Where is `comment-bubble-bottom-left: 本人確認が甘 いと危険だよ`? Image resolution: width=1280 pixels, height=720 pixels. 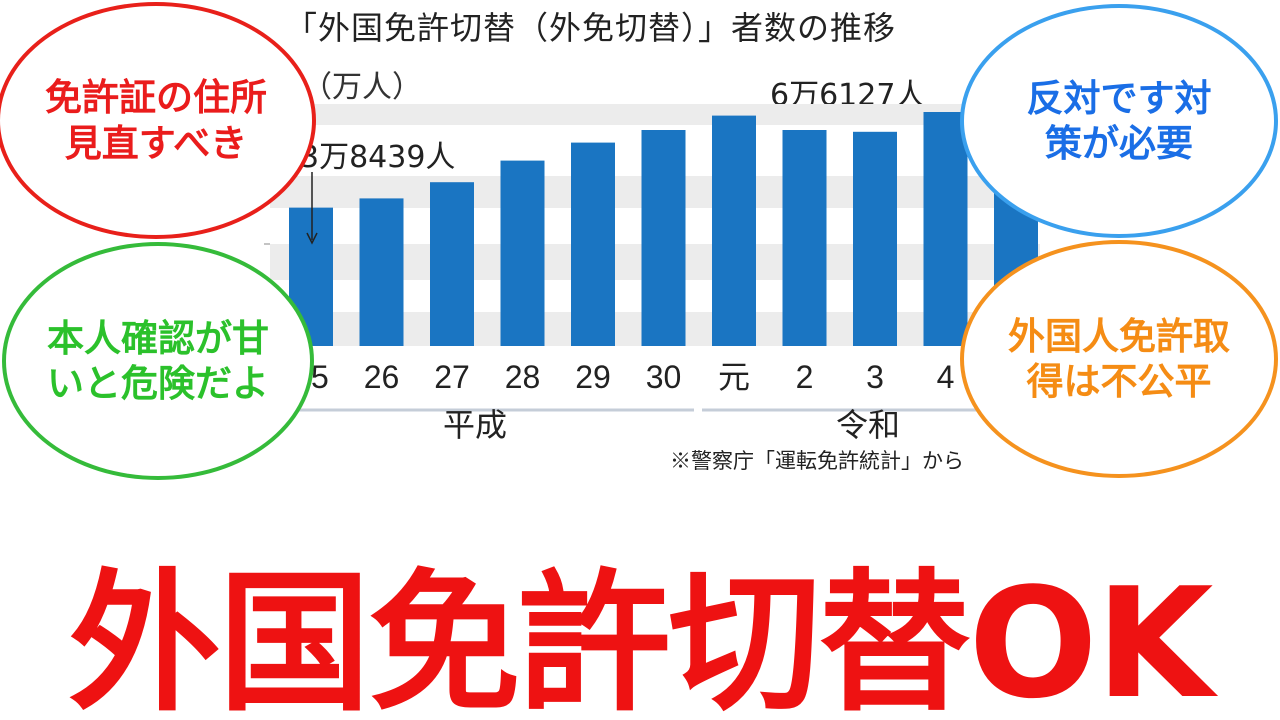
comment-bubble-bottom-left: 本人確認が甘 いと危険だよ is located at coordinates (158, 361).